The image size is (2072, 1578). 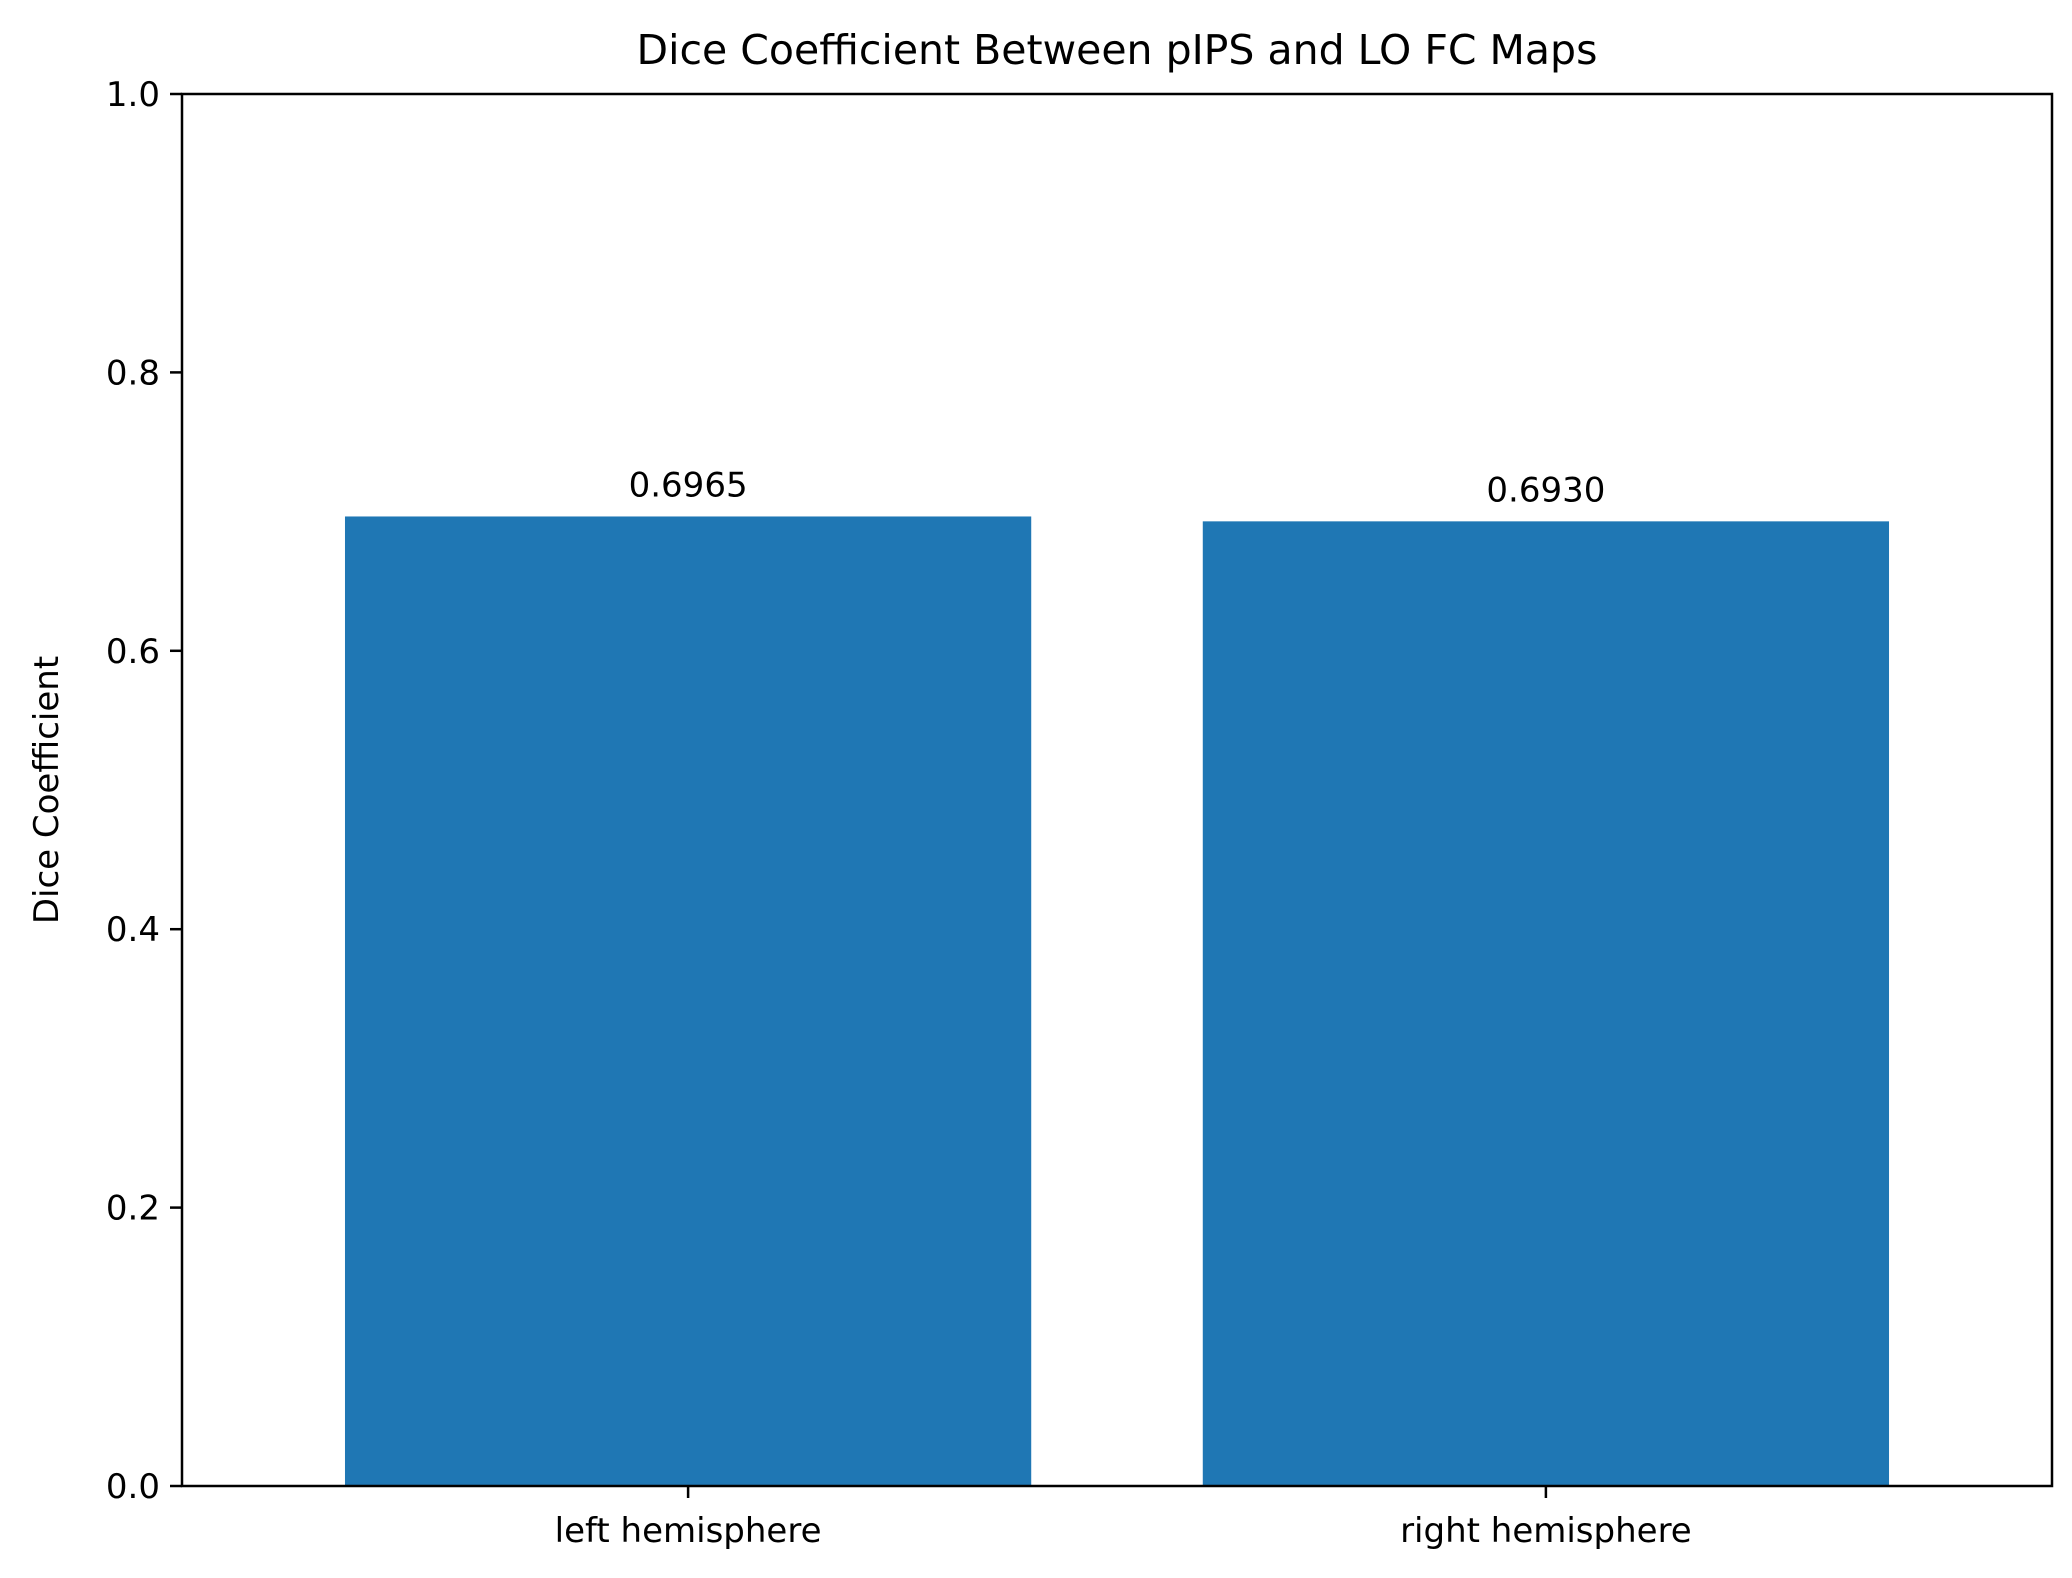 What do you see at coordinates (688, 485) in the screenshot?
I see `data-label-left-hemisphere: 0.6965` at bounding box center [688, 485].